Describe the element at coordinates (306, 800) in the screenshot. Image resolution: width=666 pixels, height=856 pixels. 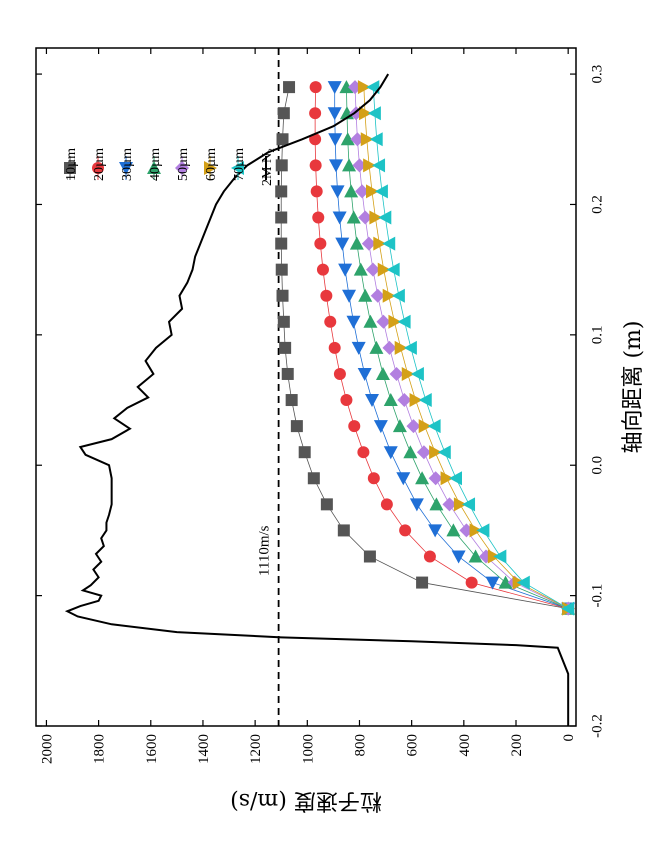
I see `y-axis-title: 粒子速度 (m/s)` at that location.